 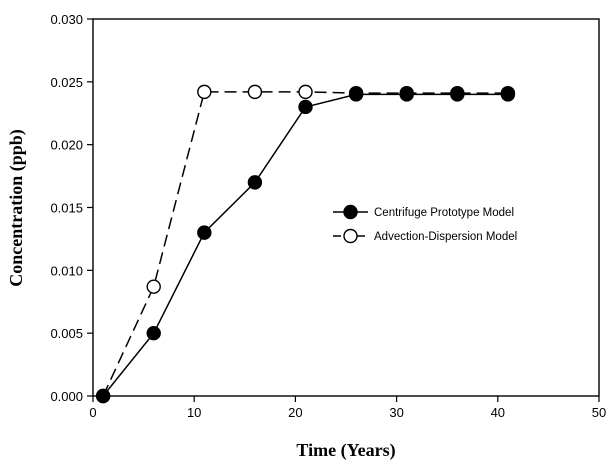 What do you see at coordinates (66, 19) in the screenshot?
I see `y-tick-label: 0.030` at bounding box center [66, 19].